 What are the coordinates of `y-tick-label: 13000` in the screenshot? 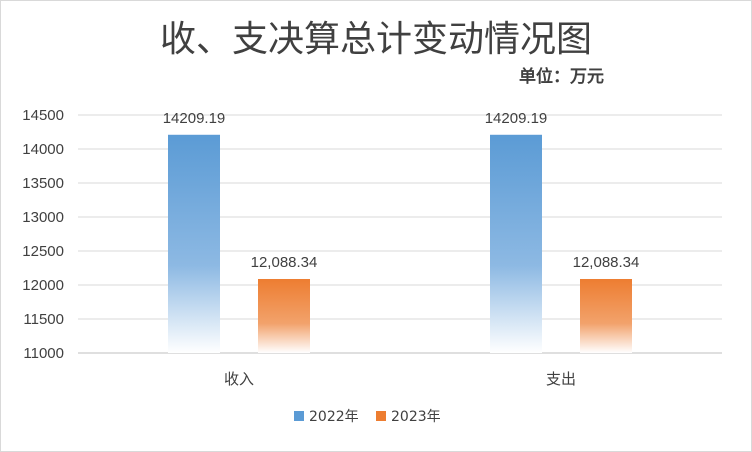 It's located at (43, 217).